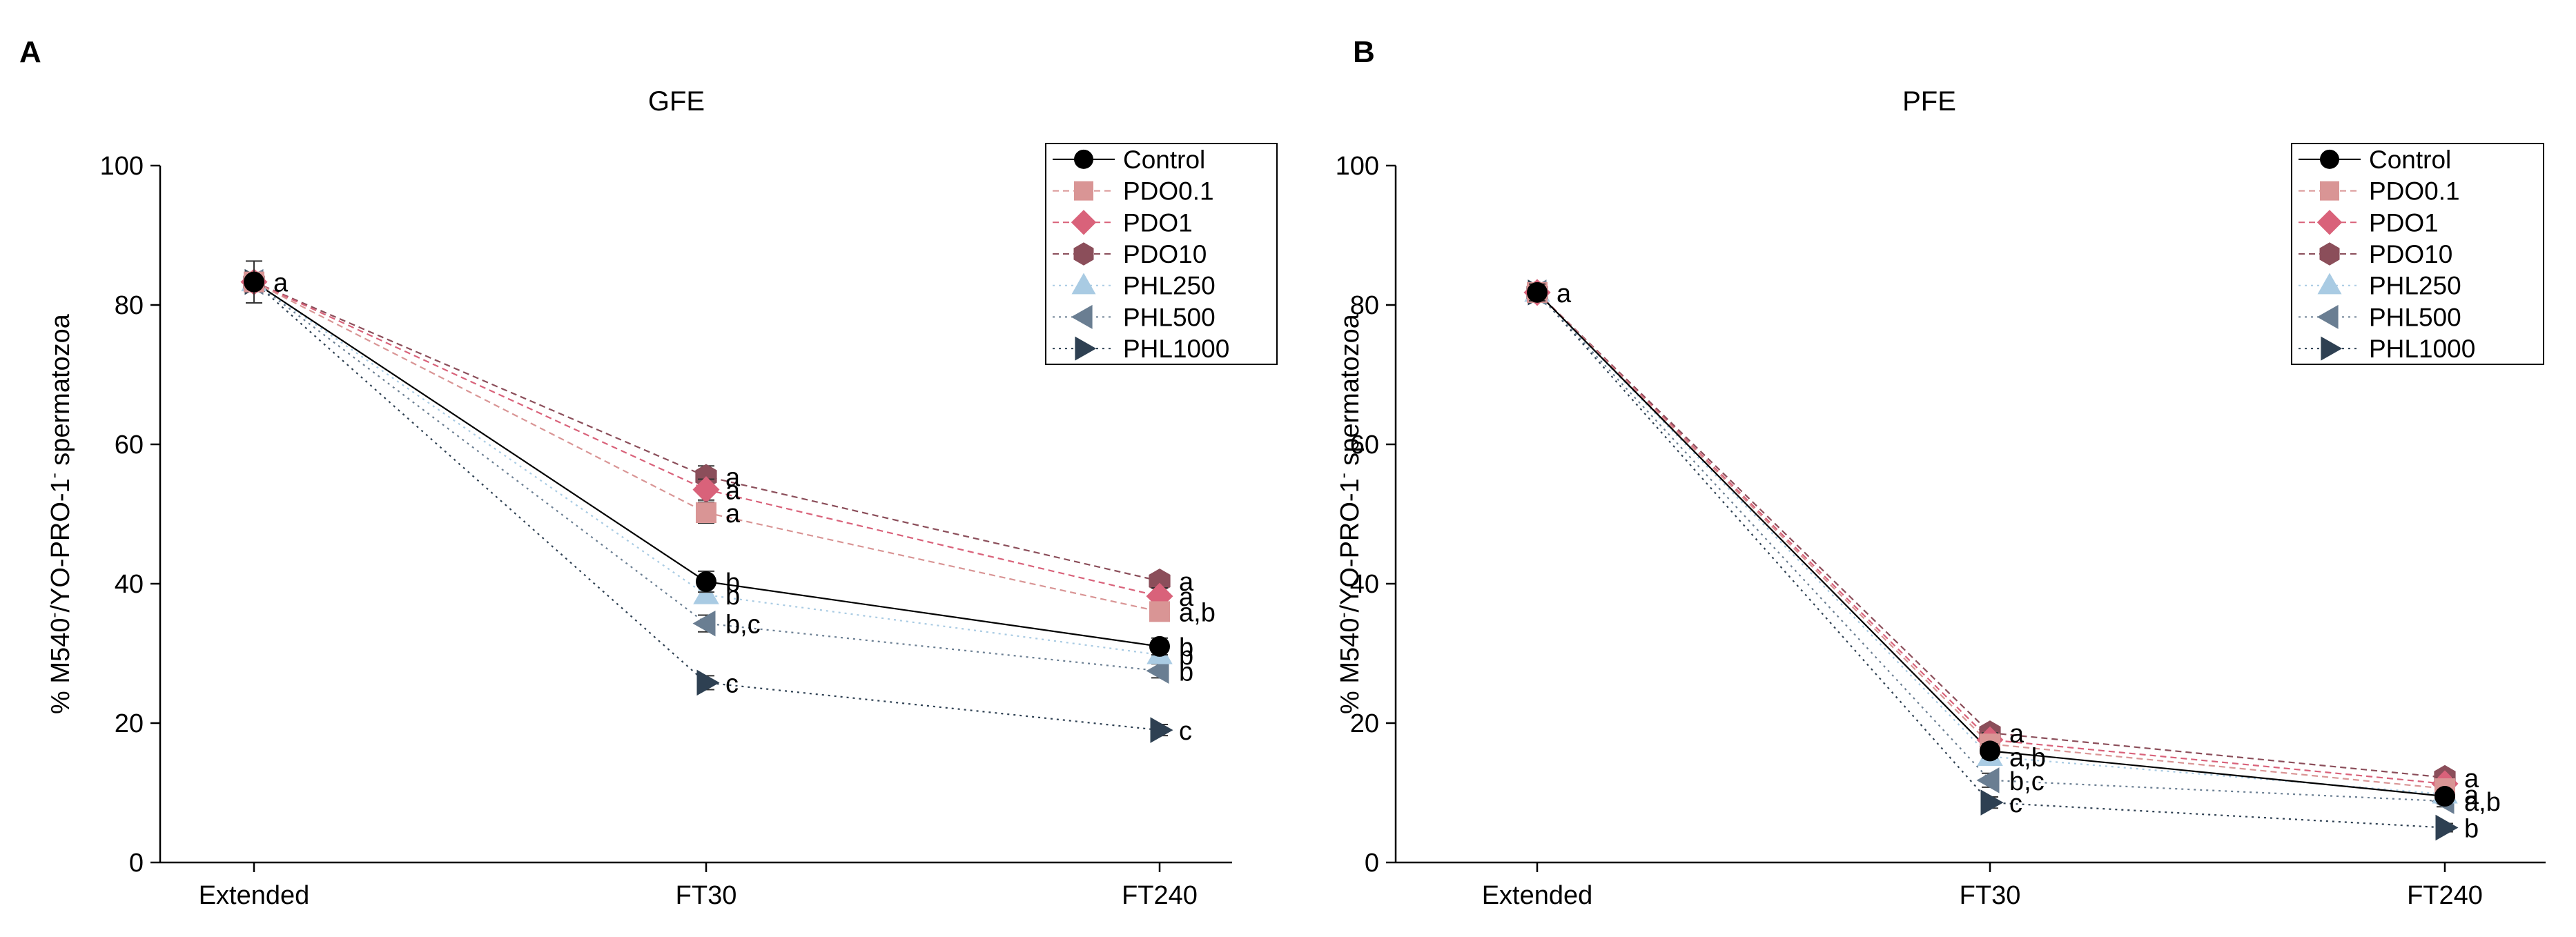 The height and width of the screenshot is (937, 2576). Describe the element at coordinates (2445, 895) in the screenshot. I see `x-tick-label: FT240` at that location.